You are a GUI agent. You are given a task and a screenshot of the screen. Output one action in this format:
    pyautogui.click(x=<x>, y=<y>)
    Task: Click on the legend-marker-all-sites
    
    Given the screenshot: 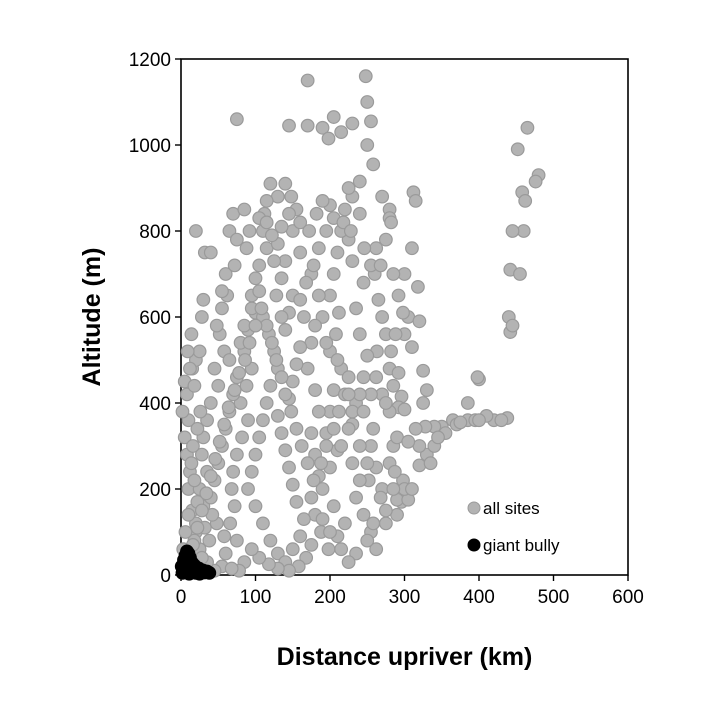 What is the action you would take?
    pyautogui.click(x=474, y=508)
    